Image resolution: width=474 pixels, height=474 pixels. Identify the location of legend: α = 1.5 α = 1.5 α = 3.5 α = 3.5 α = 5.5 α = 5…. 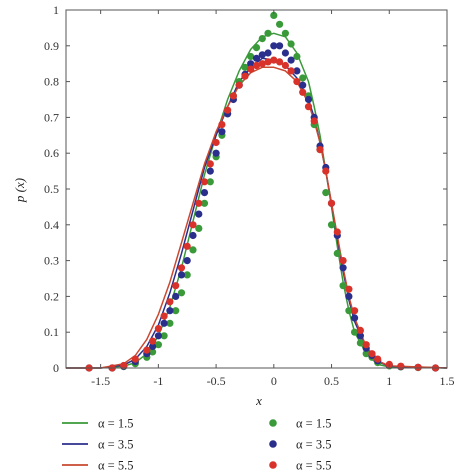
(196, 445).